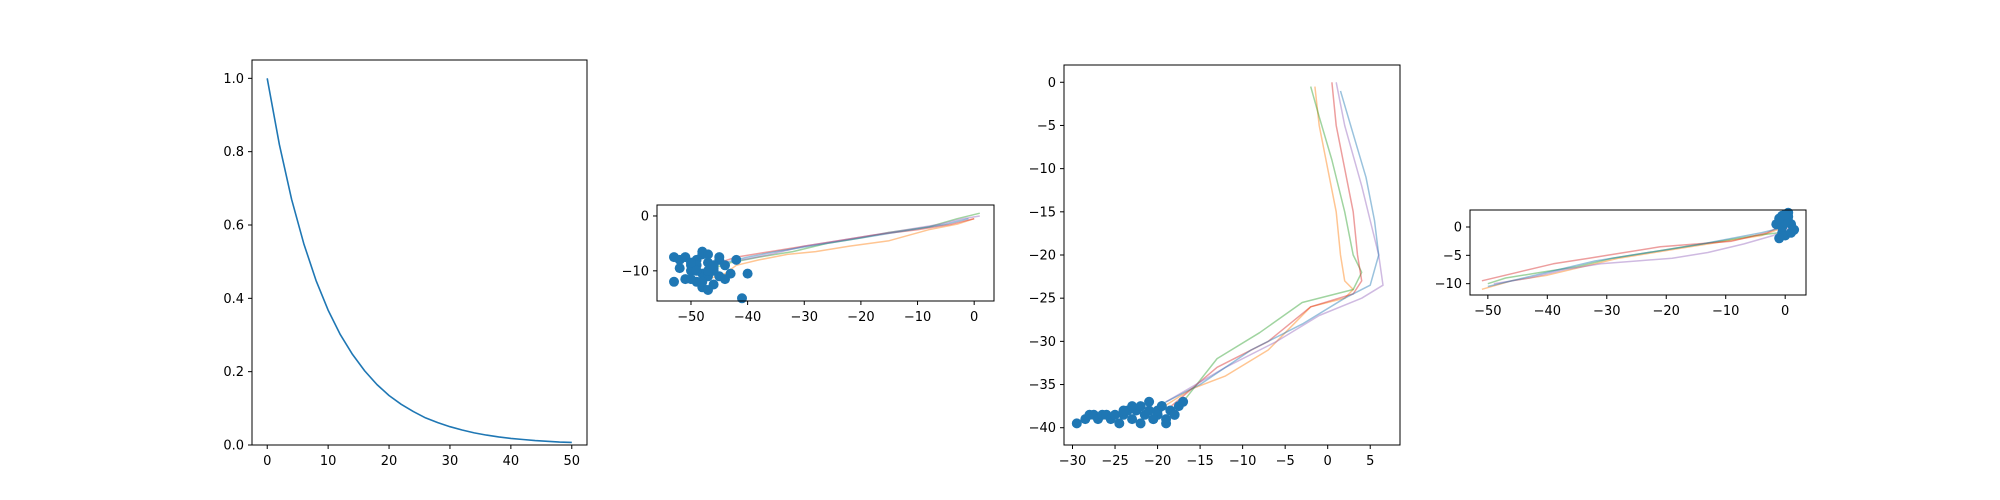  Describe the element at coordinates (233, 226) in the screenshot. I see `y-tick-label: 0.6` at that location.